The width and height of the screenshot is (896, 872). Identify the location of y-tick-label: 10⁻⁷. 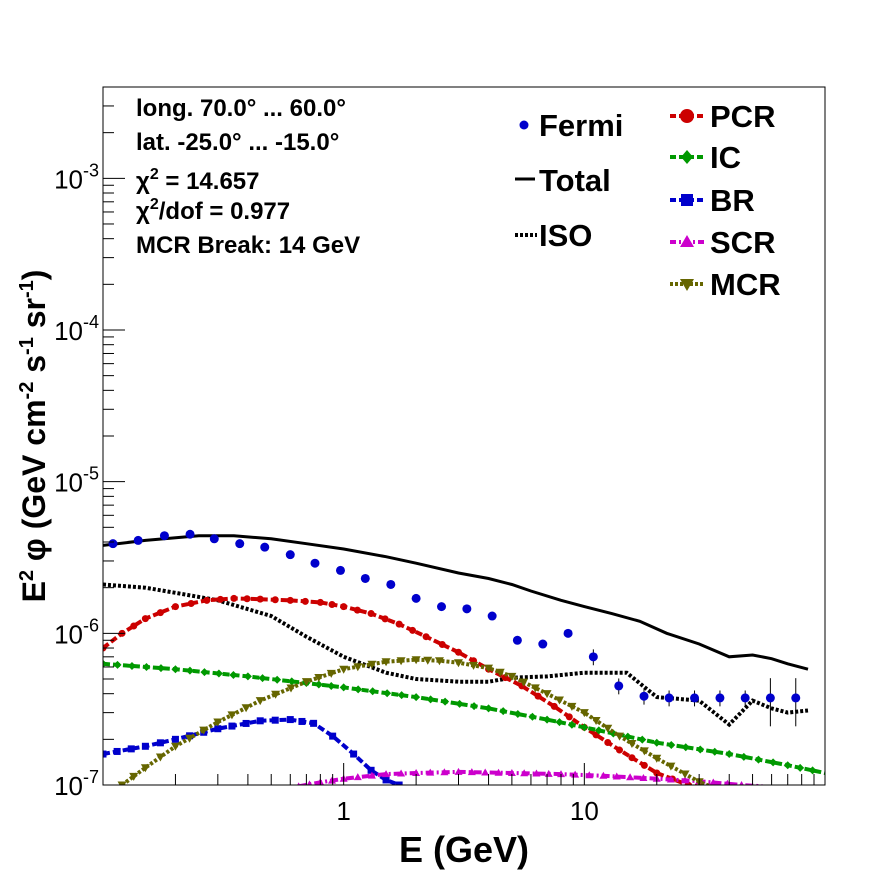
(76, 784).